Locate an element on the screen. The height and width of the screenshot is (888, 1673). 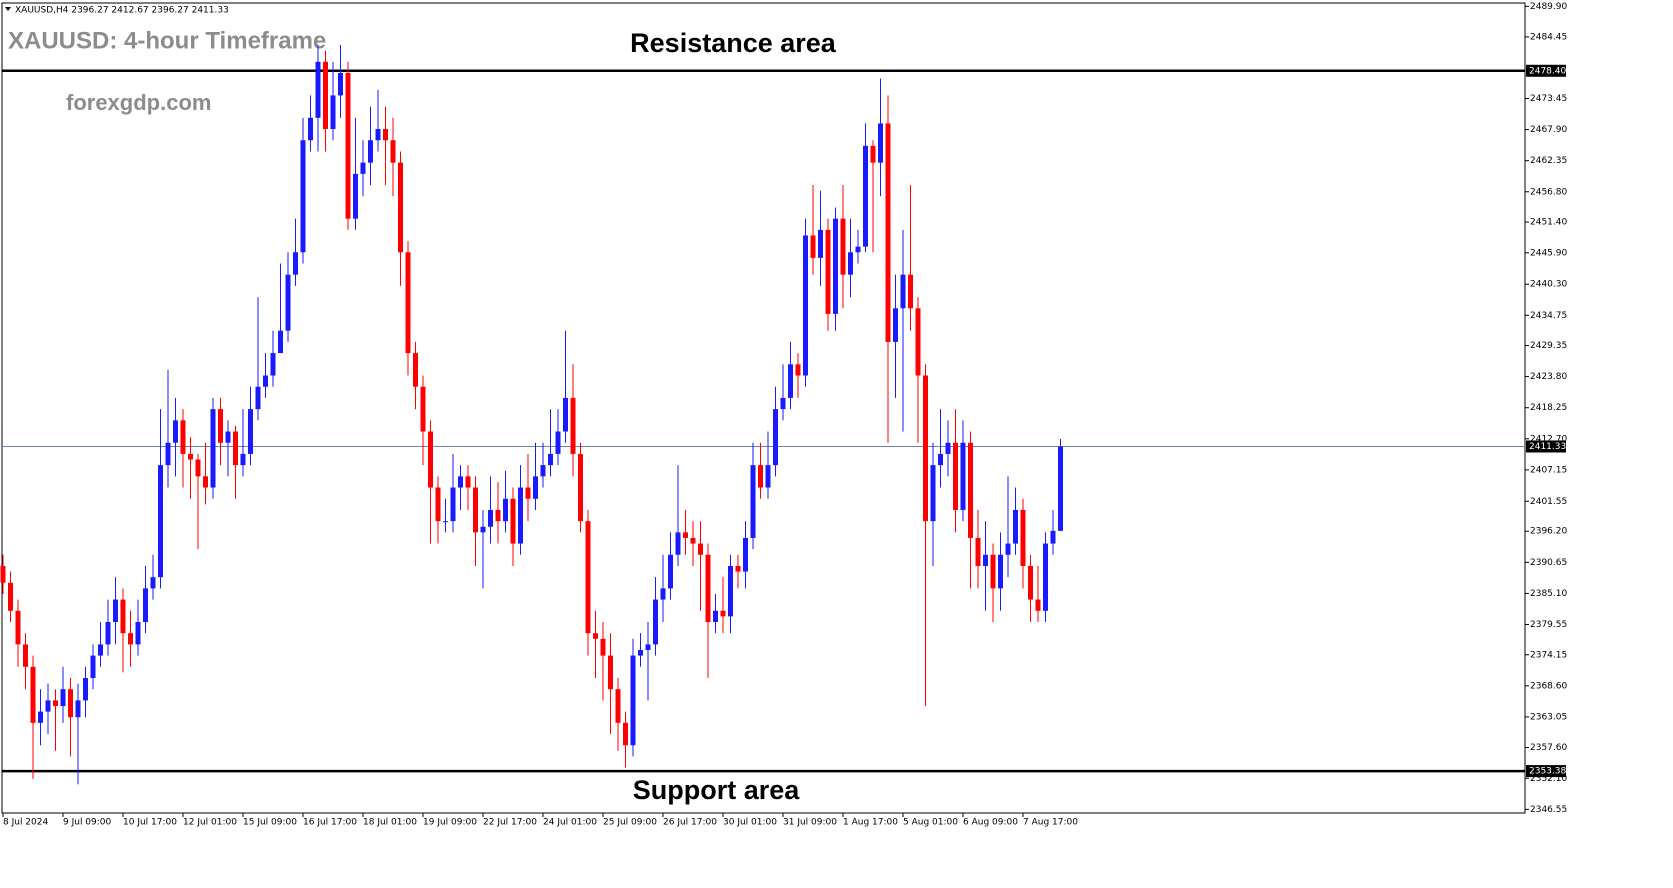
y-tick-label: 2385.10 is located at coordinates (1548, 594).